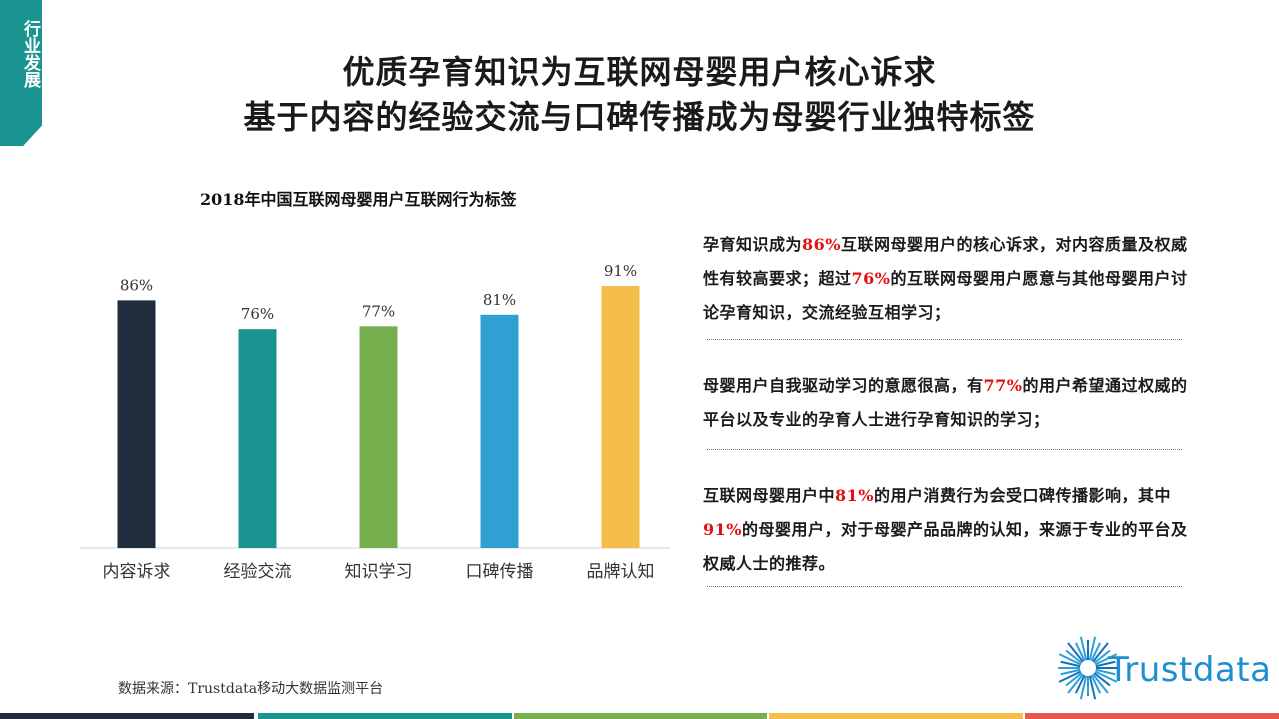 The image size is (1279, 719). I want to click on highlight-value: 76%, so click(871, 278).